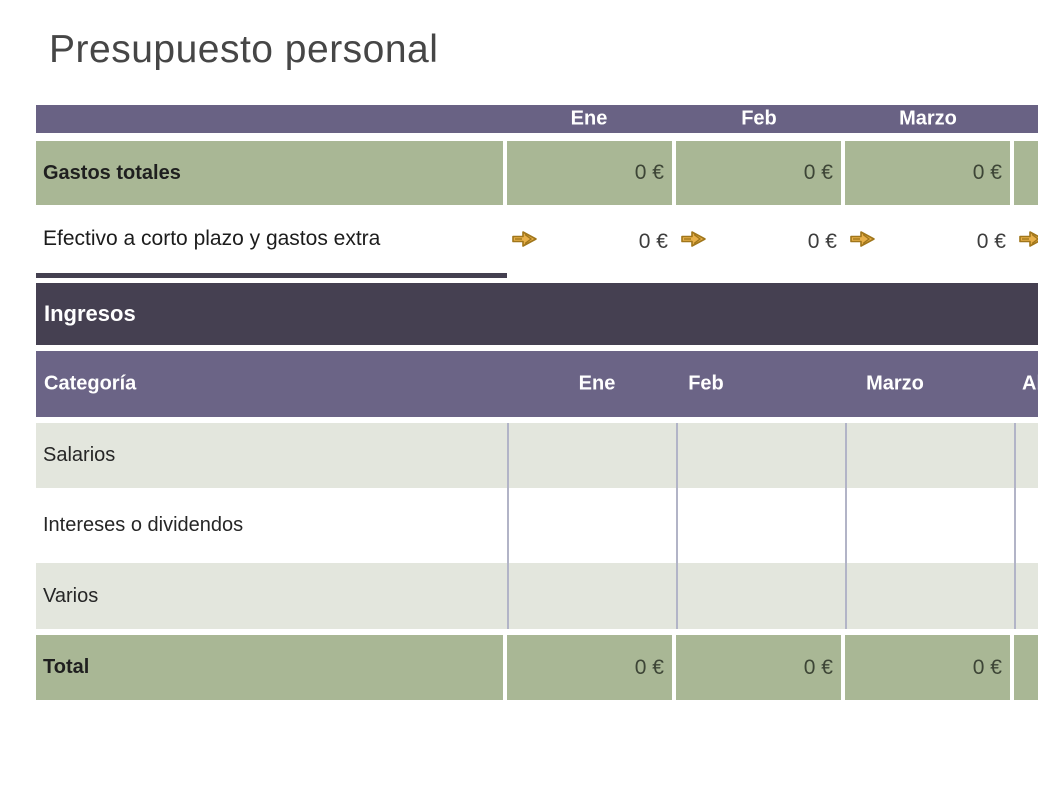  Describe the element at coordinates (927, 173) in the screenshot. I see `total-expenses-value-marzo: 0 €` at that location.